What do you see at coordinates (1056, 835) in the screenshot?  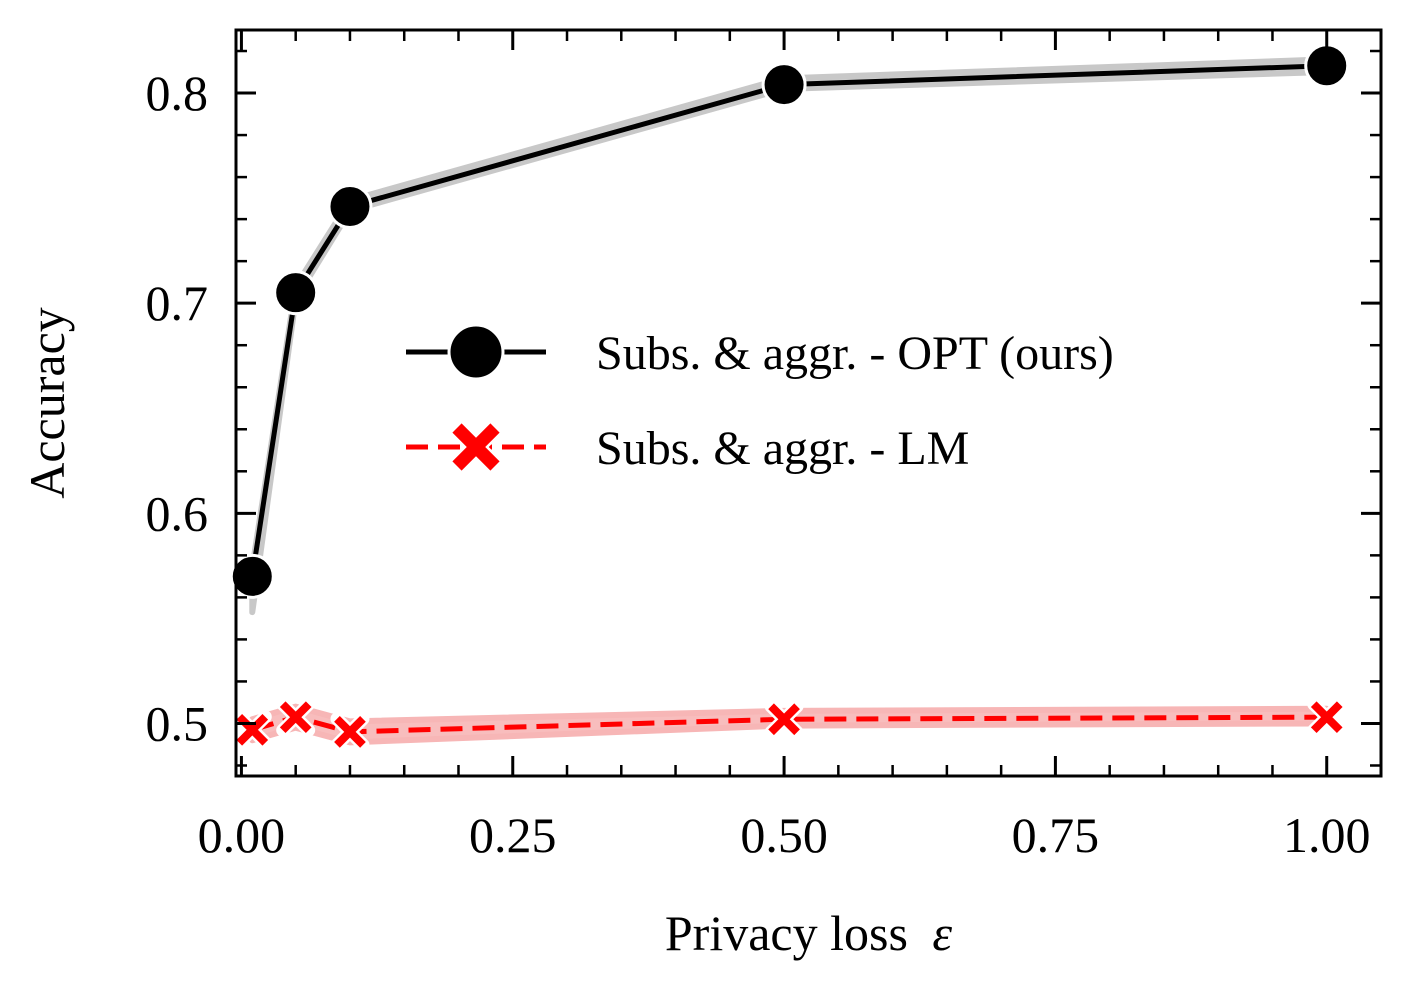 I see `x-tick-label: 0.75` at bounding box center [1056, 835].